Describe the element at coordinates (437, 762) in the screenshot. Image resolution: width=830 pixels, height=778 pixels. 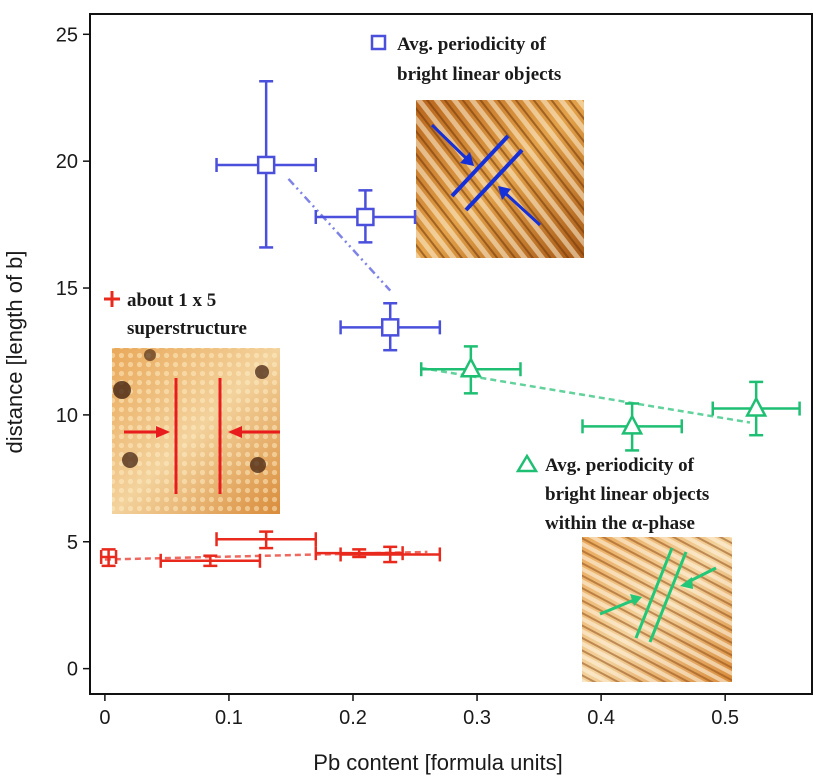
I see `x-axis-label: Pb content [formula units]` at that location.